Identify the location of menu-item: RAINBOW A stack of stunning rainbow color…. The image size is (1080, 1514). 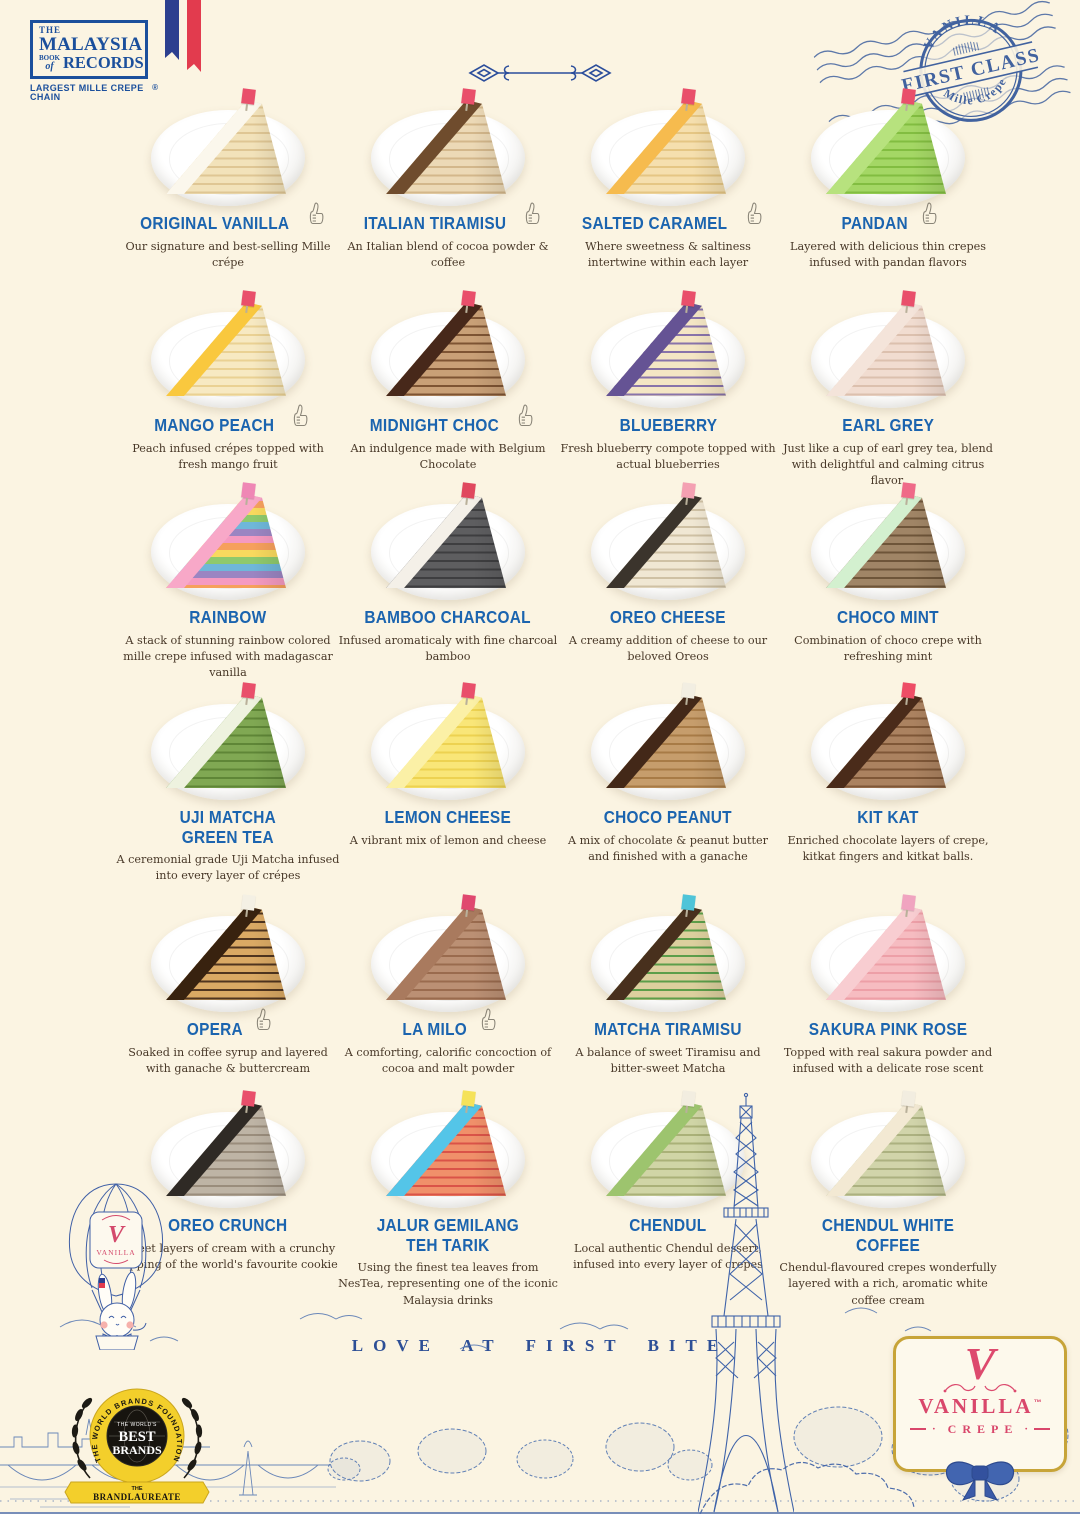
(228, 582).